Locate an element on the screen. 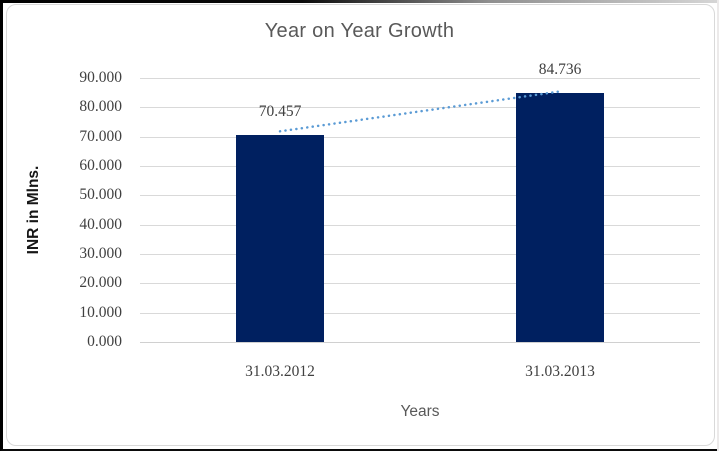  chart-title: Year on Year Growth is located at coordinates (359, 31).